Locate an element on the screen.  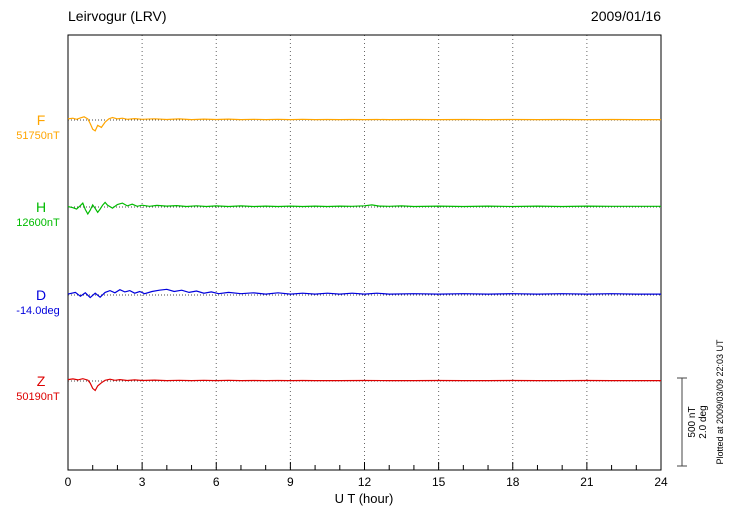
series-label-Z: Z 50190nT is located at coordinates (38, 388).